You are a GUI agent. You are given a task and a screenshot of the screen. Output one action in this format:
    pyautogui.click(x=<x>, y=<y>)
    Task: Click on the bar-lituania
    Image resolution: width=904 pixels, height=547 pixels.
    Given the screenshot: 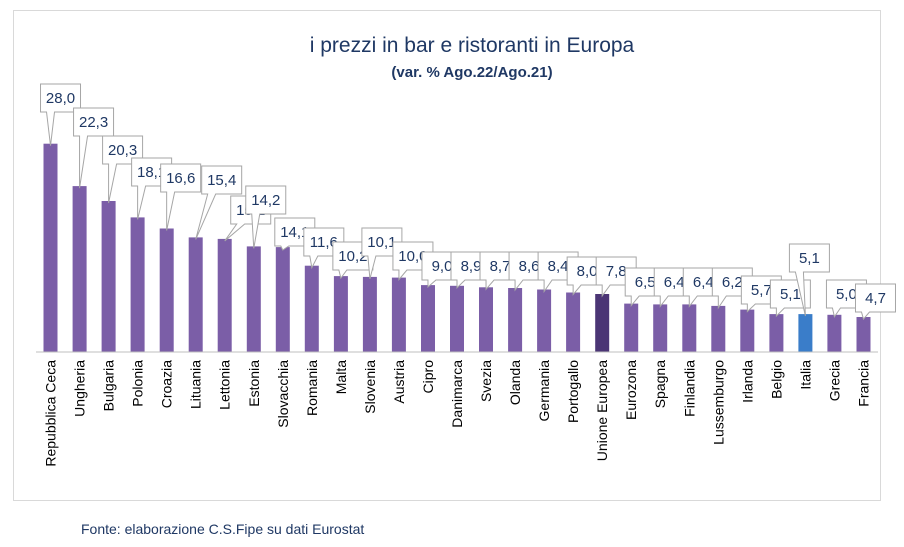 What is the action you would take?
    pyautogui.click(x=195, y=294)
    